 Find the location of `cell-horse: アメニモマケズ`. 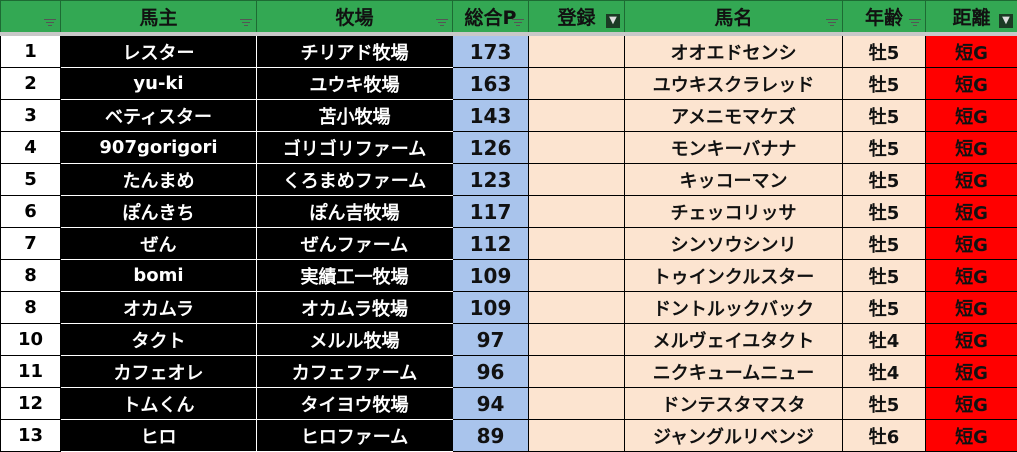

cell-horse: アメニモマケズ is located at coordinates (733, 115).